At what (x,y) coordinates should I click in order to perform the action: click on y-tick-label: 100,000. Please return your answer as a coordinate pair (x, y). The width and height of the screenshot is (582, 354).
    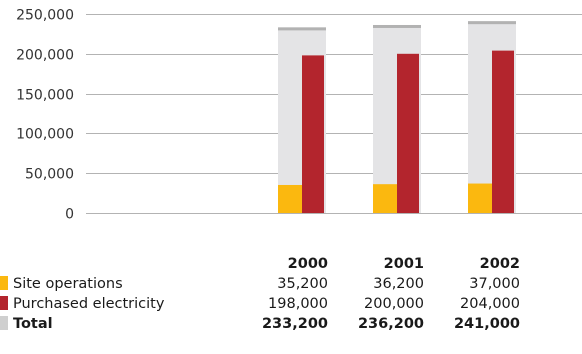
    Looking at the image, I should click on (45, 135).